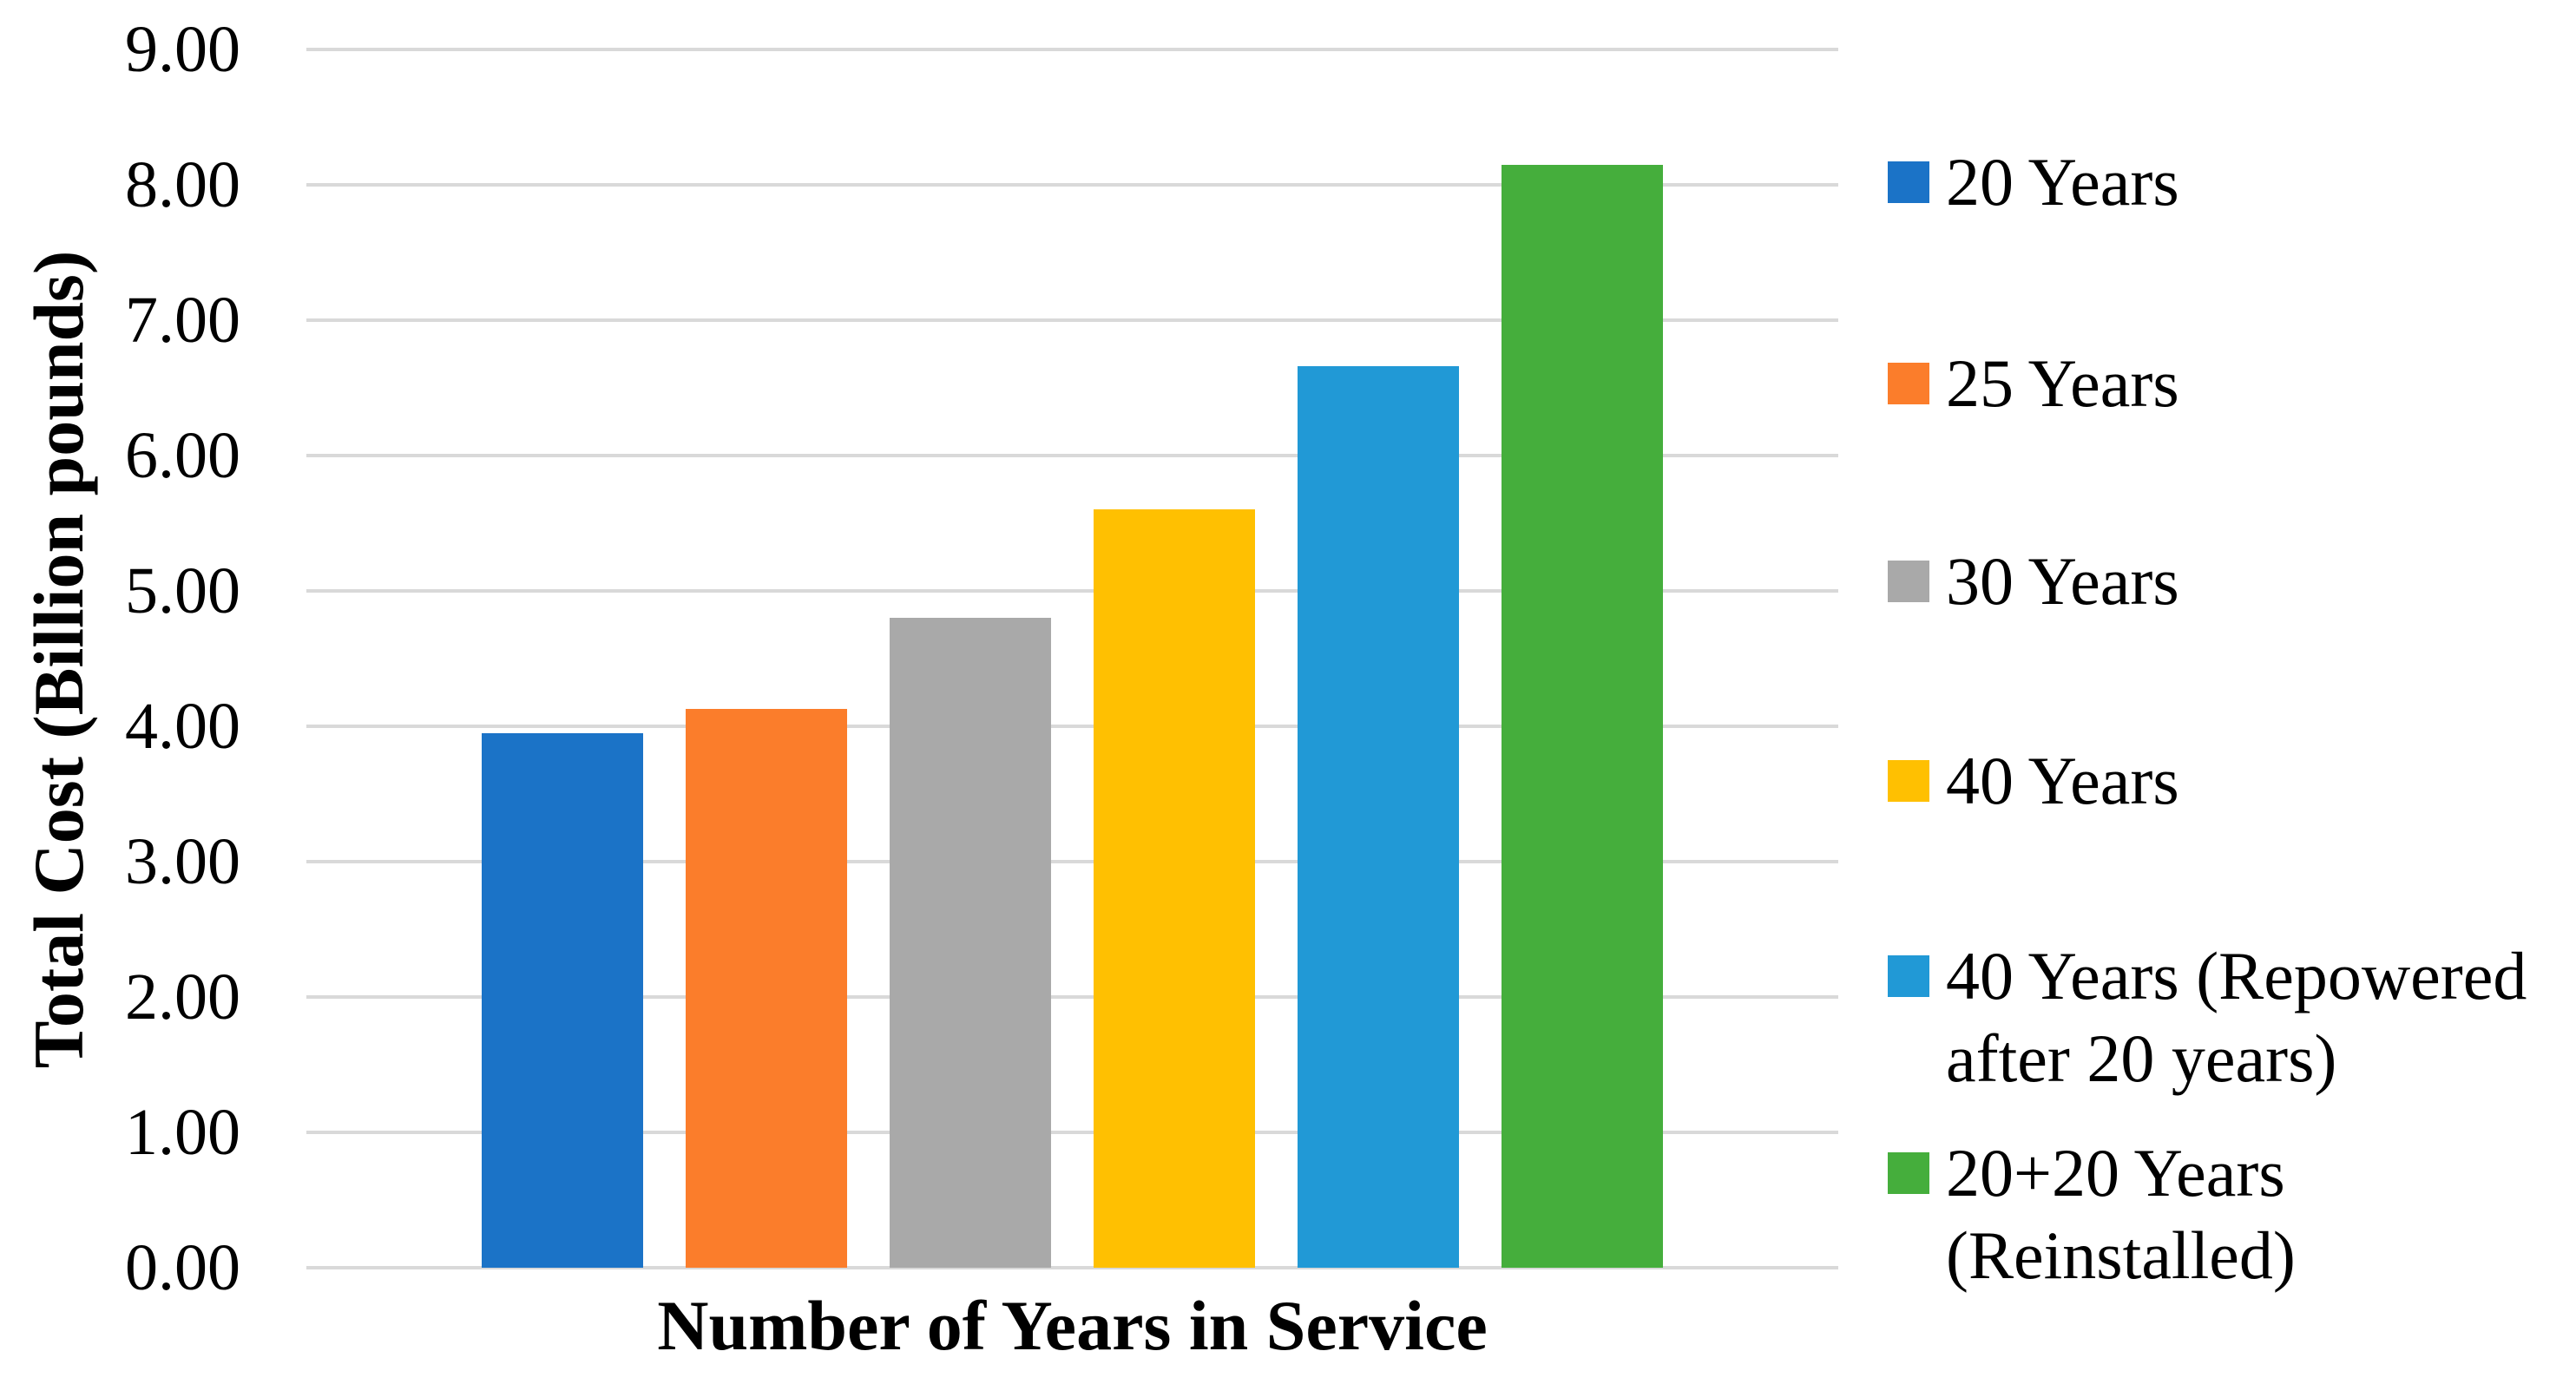  What do you see at coordinates (2062, 581) in the screenshot?
I see `legend-label-30-years: 30 Years` at bounding box center [2062, 581].